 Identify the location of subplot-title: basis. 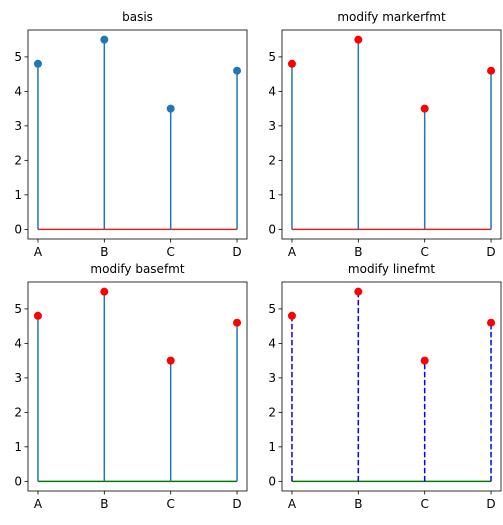
(137, 17).